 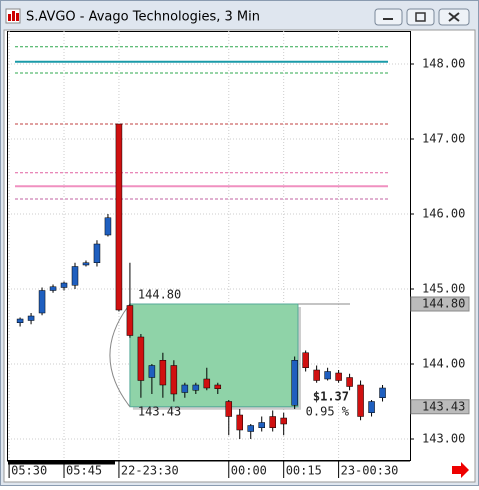 I want to click on measure-pct-label: 0.95 %, so click(x=328, y=411).